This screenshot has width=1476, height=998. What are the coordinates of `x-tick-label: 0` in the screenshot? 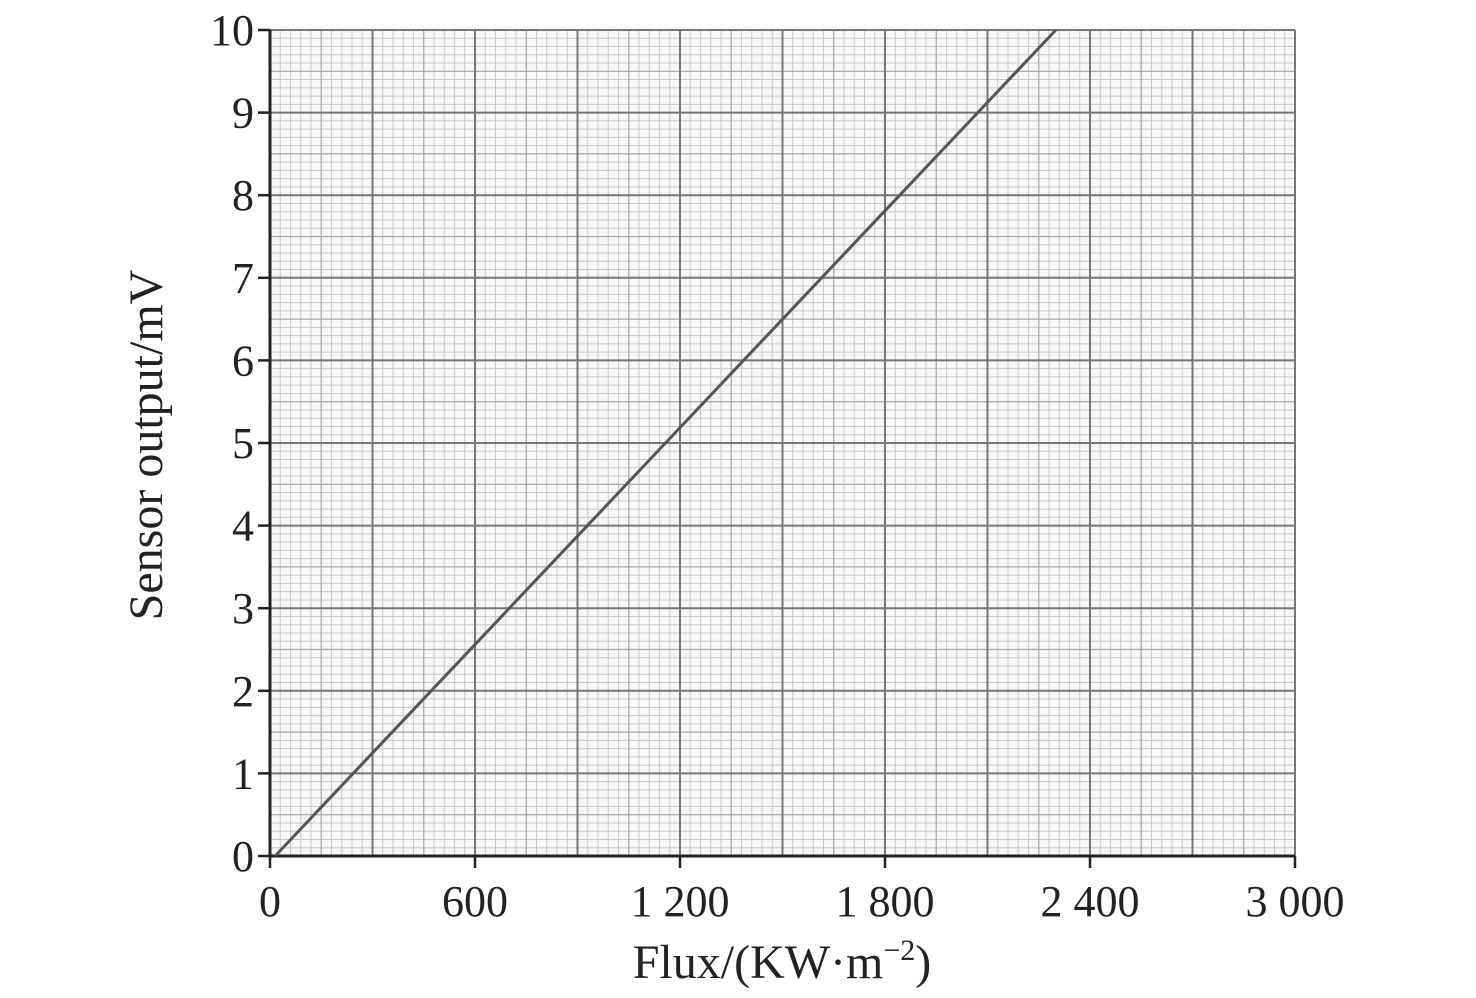 It's located at (270, 901).